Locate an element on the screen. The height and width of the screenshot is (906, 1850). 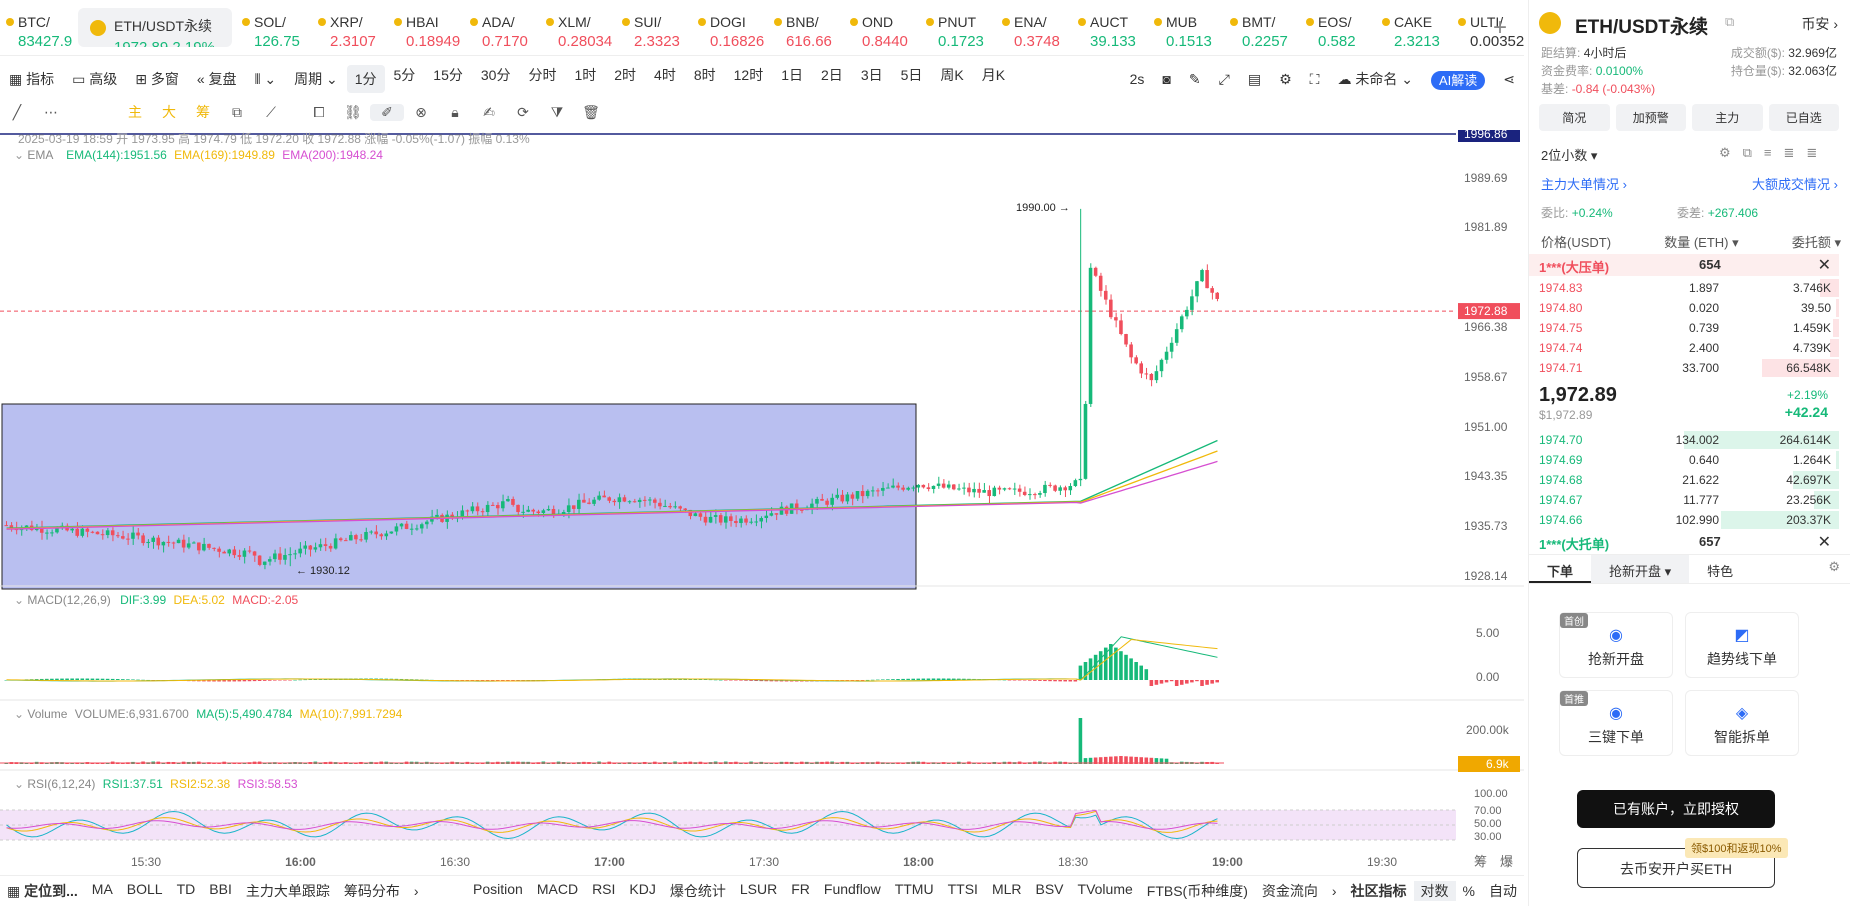
feature-smart-split: ◈ 智能拆单 is located at coordinates (1742, 723).